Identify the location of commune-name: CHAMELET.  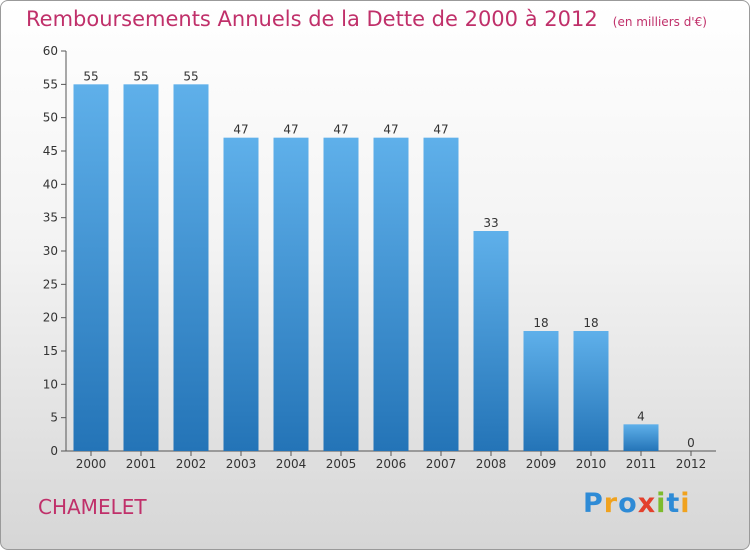
(92, 507).